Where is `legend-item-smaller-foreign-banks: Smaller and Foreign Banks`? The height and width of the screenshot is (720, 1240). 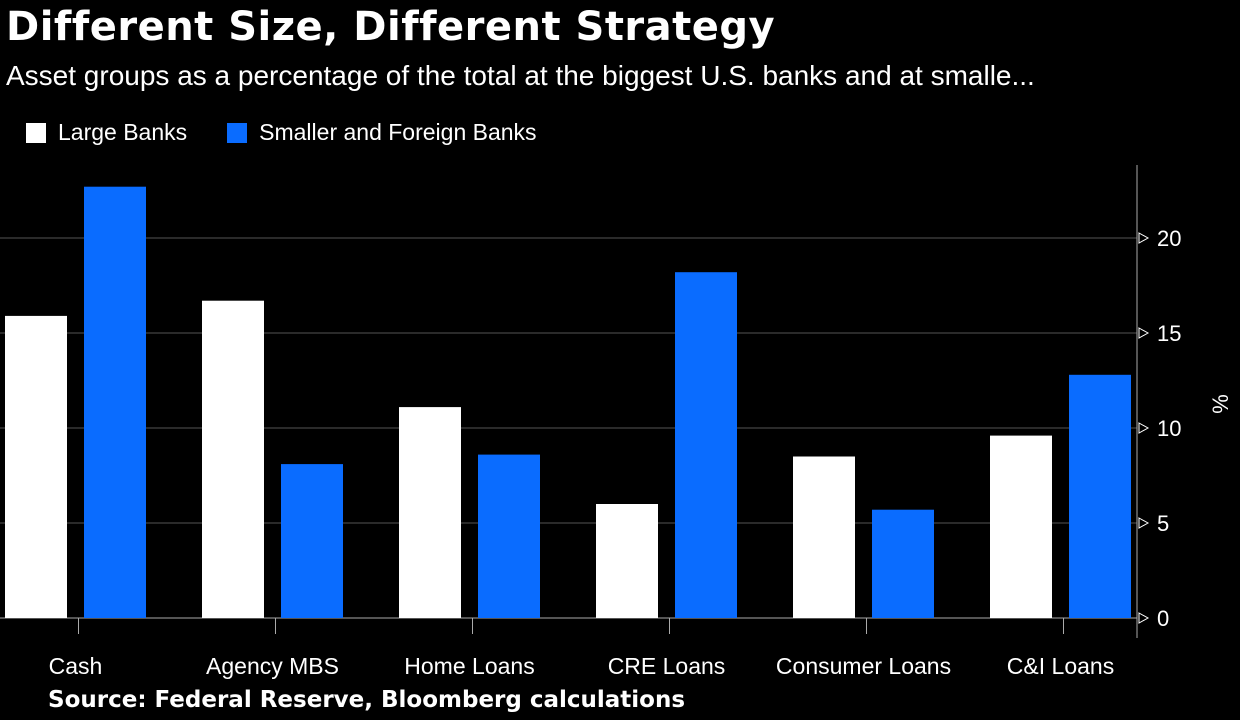
legend-item-smaller-foreign-banks: Smaller and Foreign Banks is located at coordinates (382, 132).